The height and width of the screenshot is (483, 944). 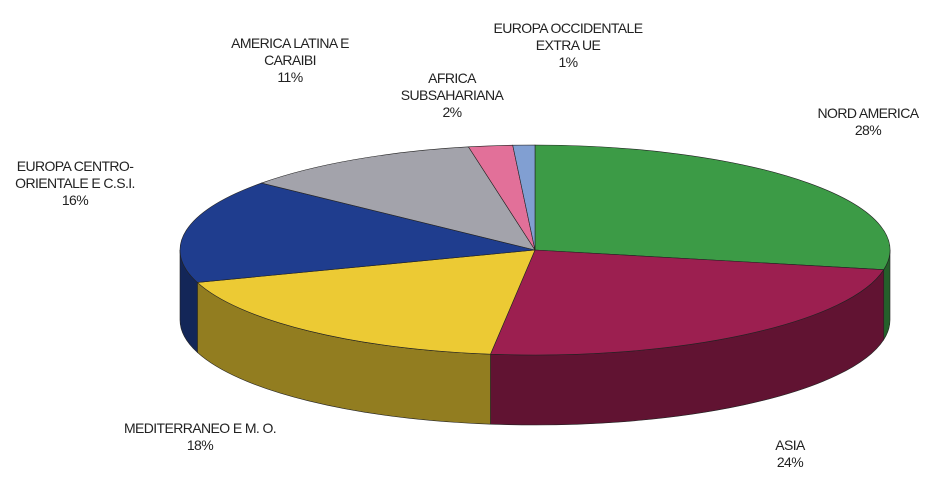 I want to click on percent-label: 2%, so click(x=452, y=112).